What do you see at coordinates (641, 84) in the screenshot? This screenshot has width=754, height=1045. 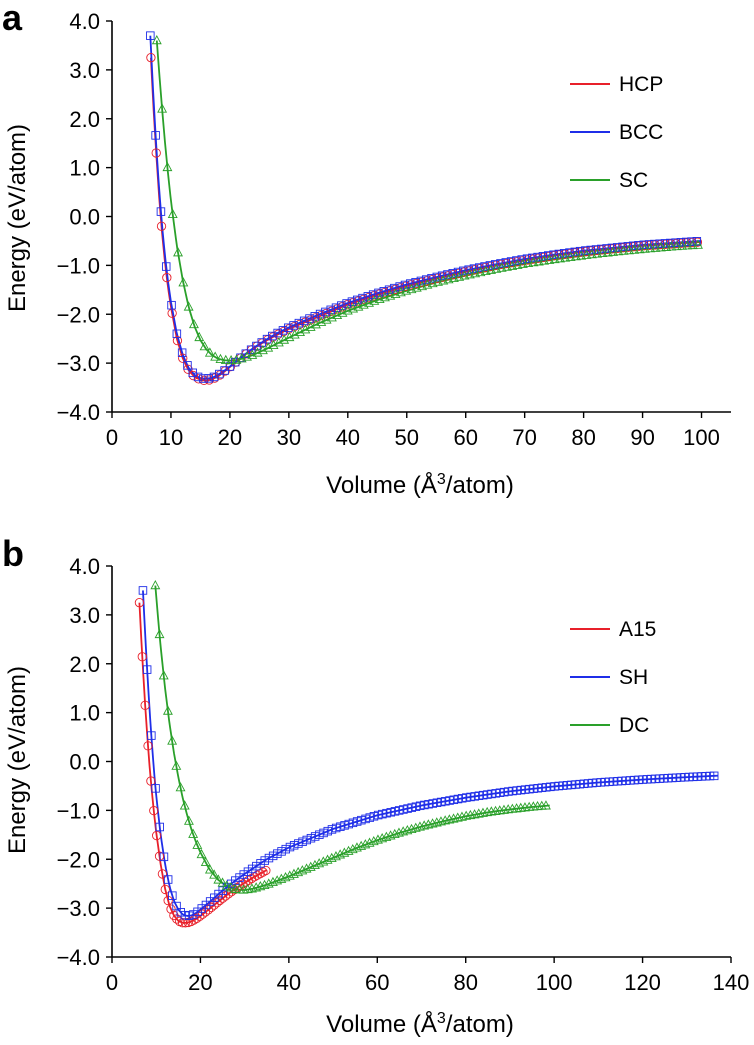 I see `panel-a-legend-label-hcp: HCP` at bounding box center [641, 84].